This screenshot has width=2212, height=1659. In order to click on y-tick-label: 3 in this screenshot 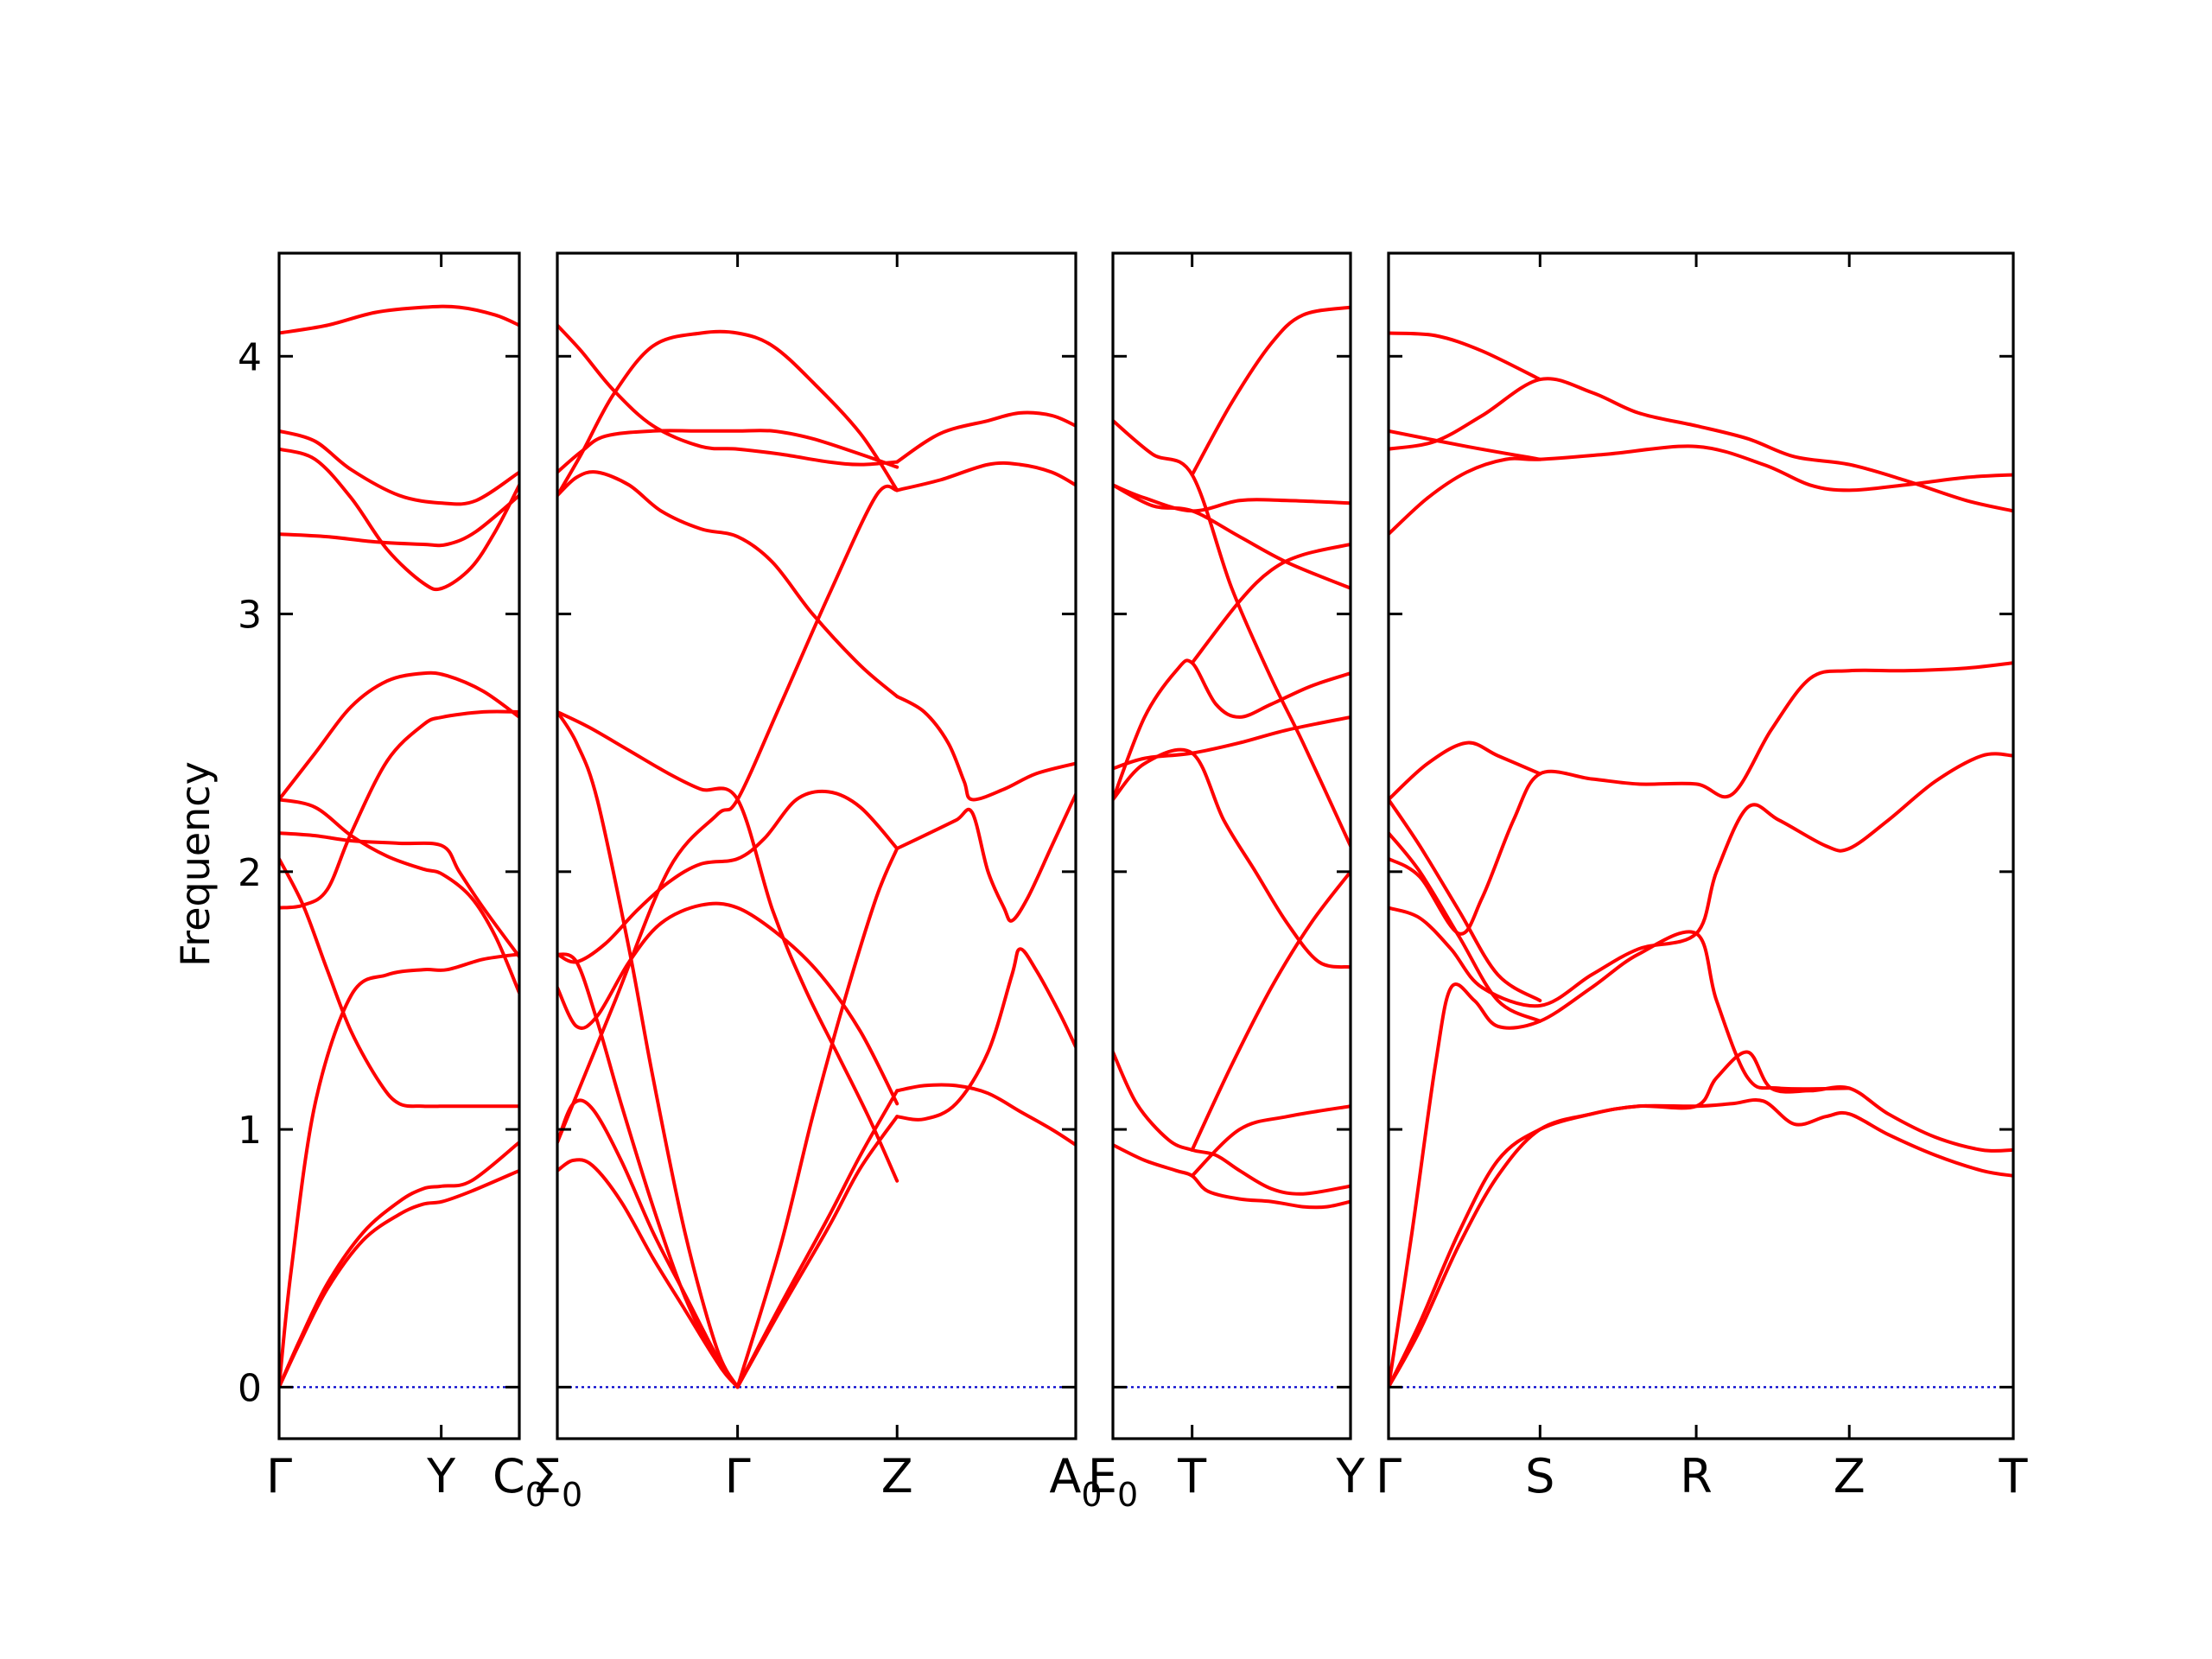, I will do `click(250, 616)`.